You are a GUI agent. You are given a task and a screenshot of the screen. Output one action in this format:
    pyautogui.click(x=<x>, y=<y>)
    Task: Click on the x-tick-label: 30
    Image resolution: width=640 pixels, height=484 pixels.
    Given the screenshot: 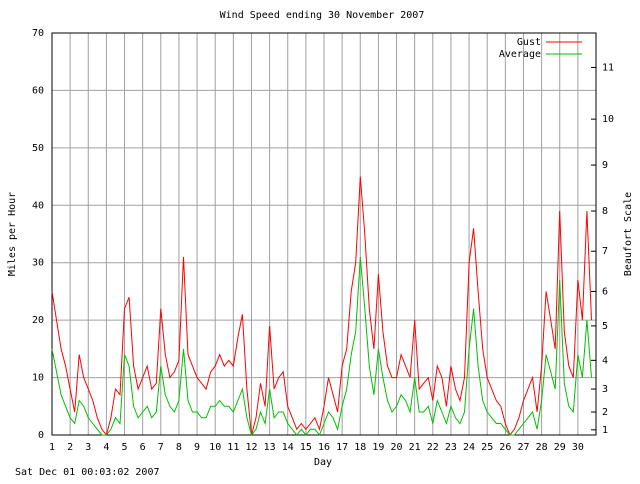 What is the action you would take?
    pyautogui.click(x=578, y=447)
    